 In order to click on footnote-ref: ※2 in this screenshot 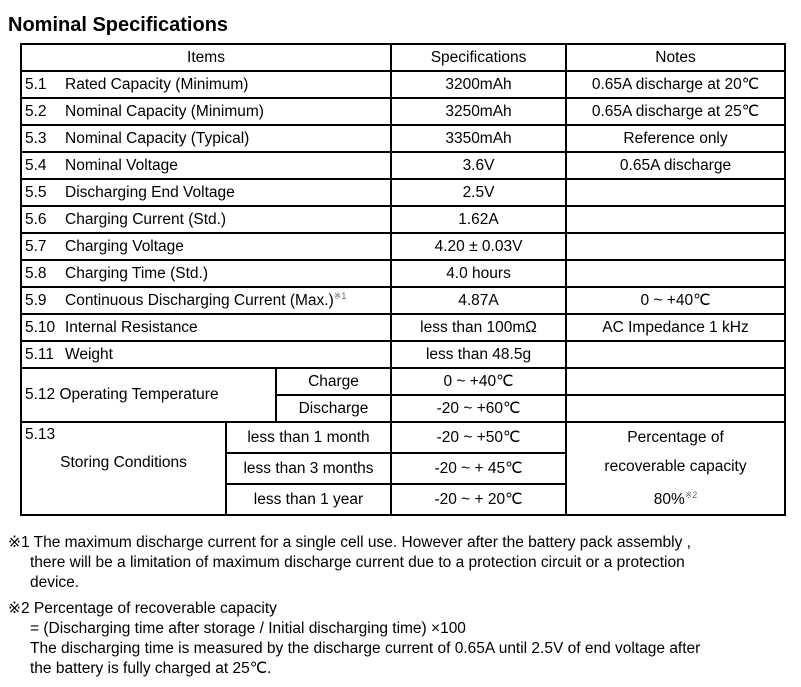, I will do `click(691, 495)`.